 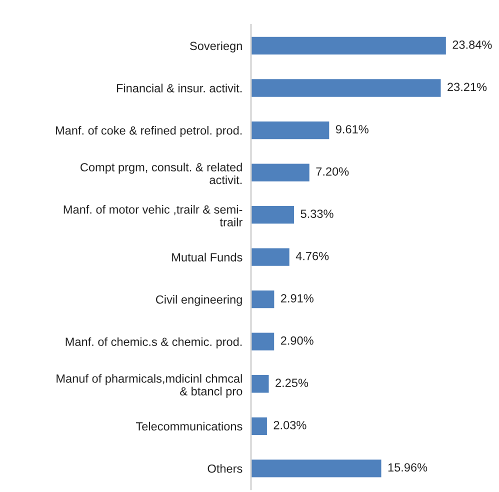 What do you see at coordinates (352, 129) in the screenshot?
I see `data-label: 9.61%` at bounding box center [352, 129].